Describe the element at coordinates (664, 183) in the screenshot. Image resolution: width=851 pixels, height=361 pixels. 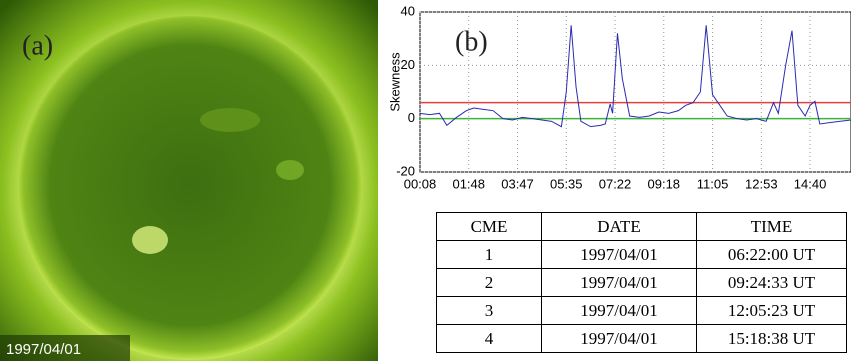
I see `x-tick-label: 09:18` at that location.